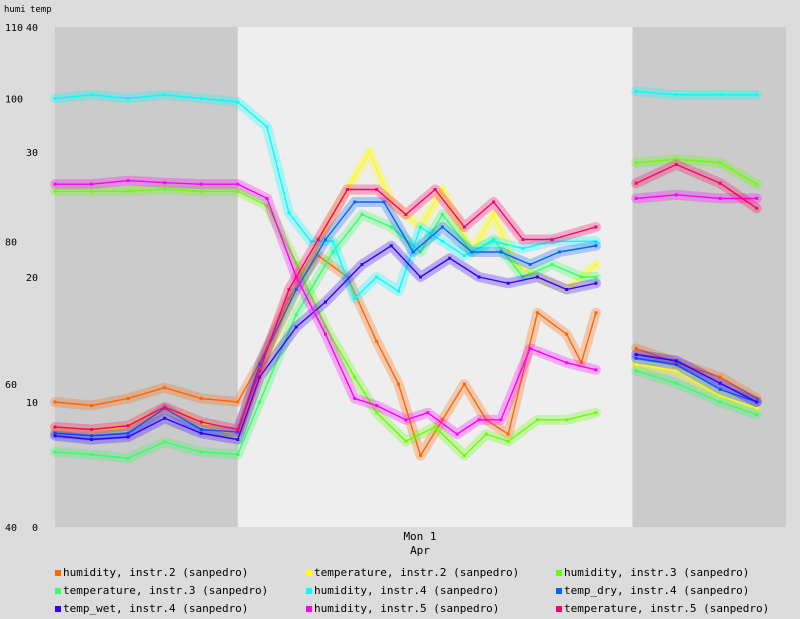  I want to click on temp-tick-label: 40, so click(32, 28).